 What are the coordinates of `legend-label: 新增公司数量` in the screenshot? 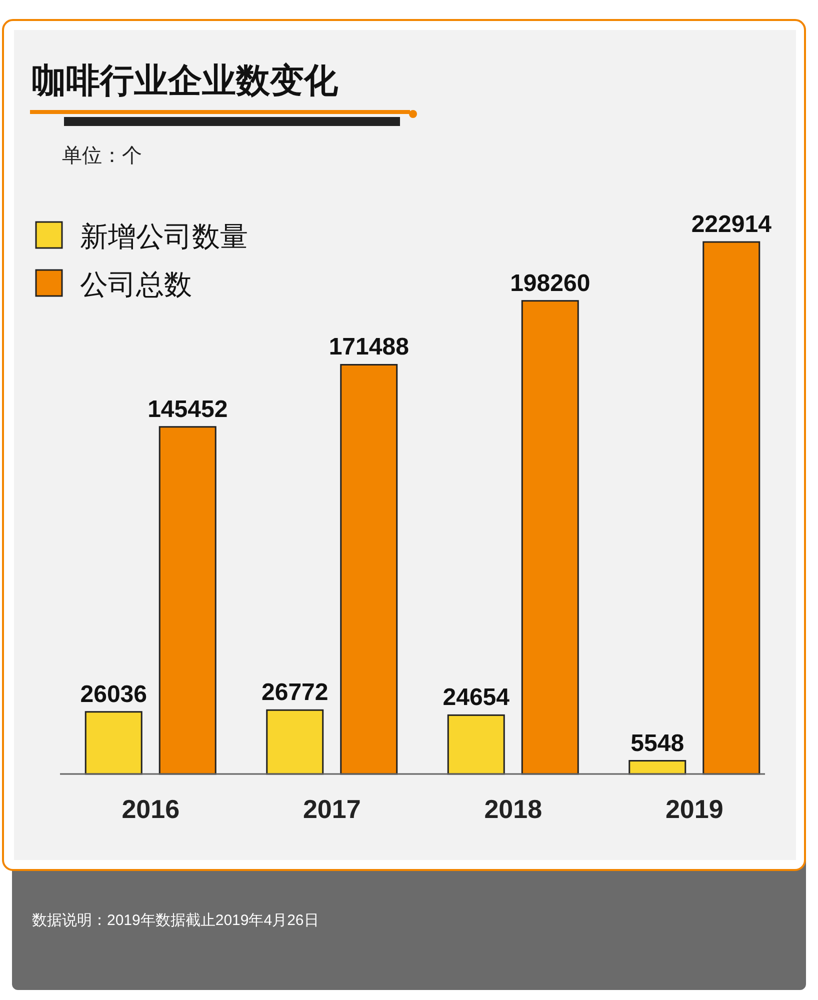 It's located at (164, 236).